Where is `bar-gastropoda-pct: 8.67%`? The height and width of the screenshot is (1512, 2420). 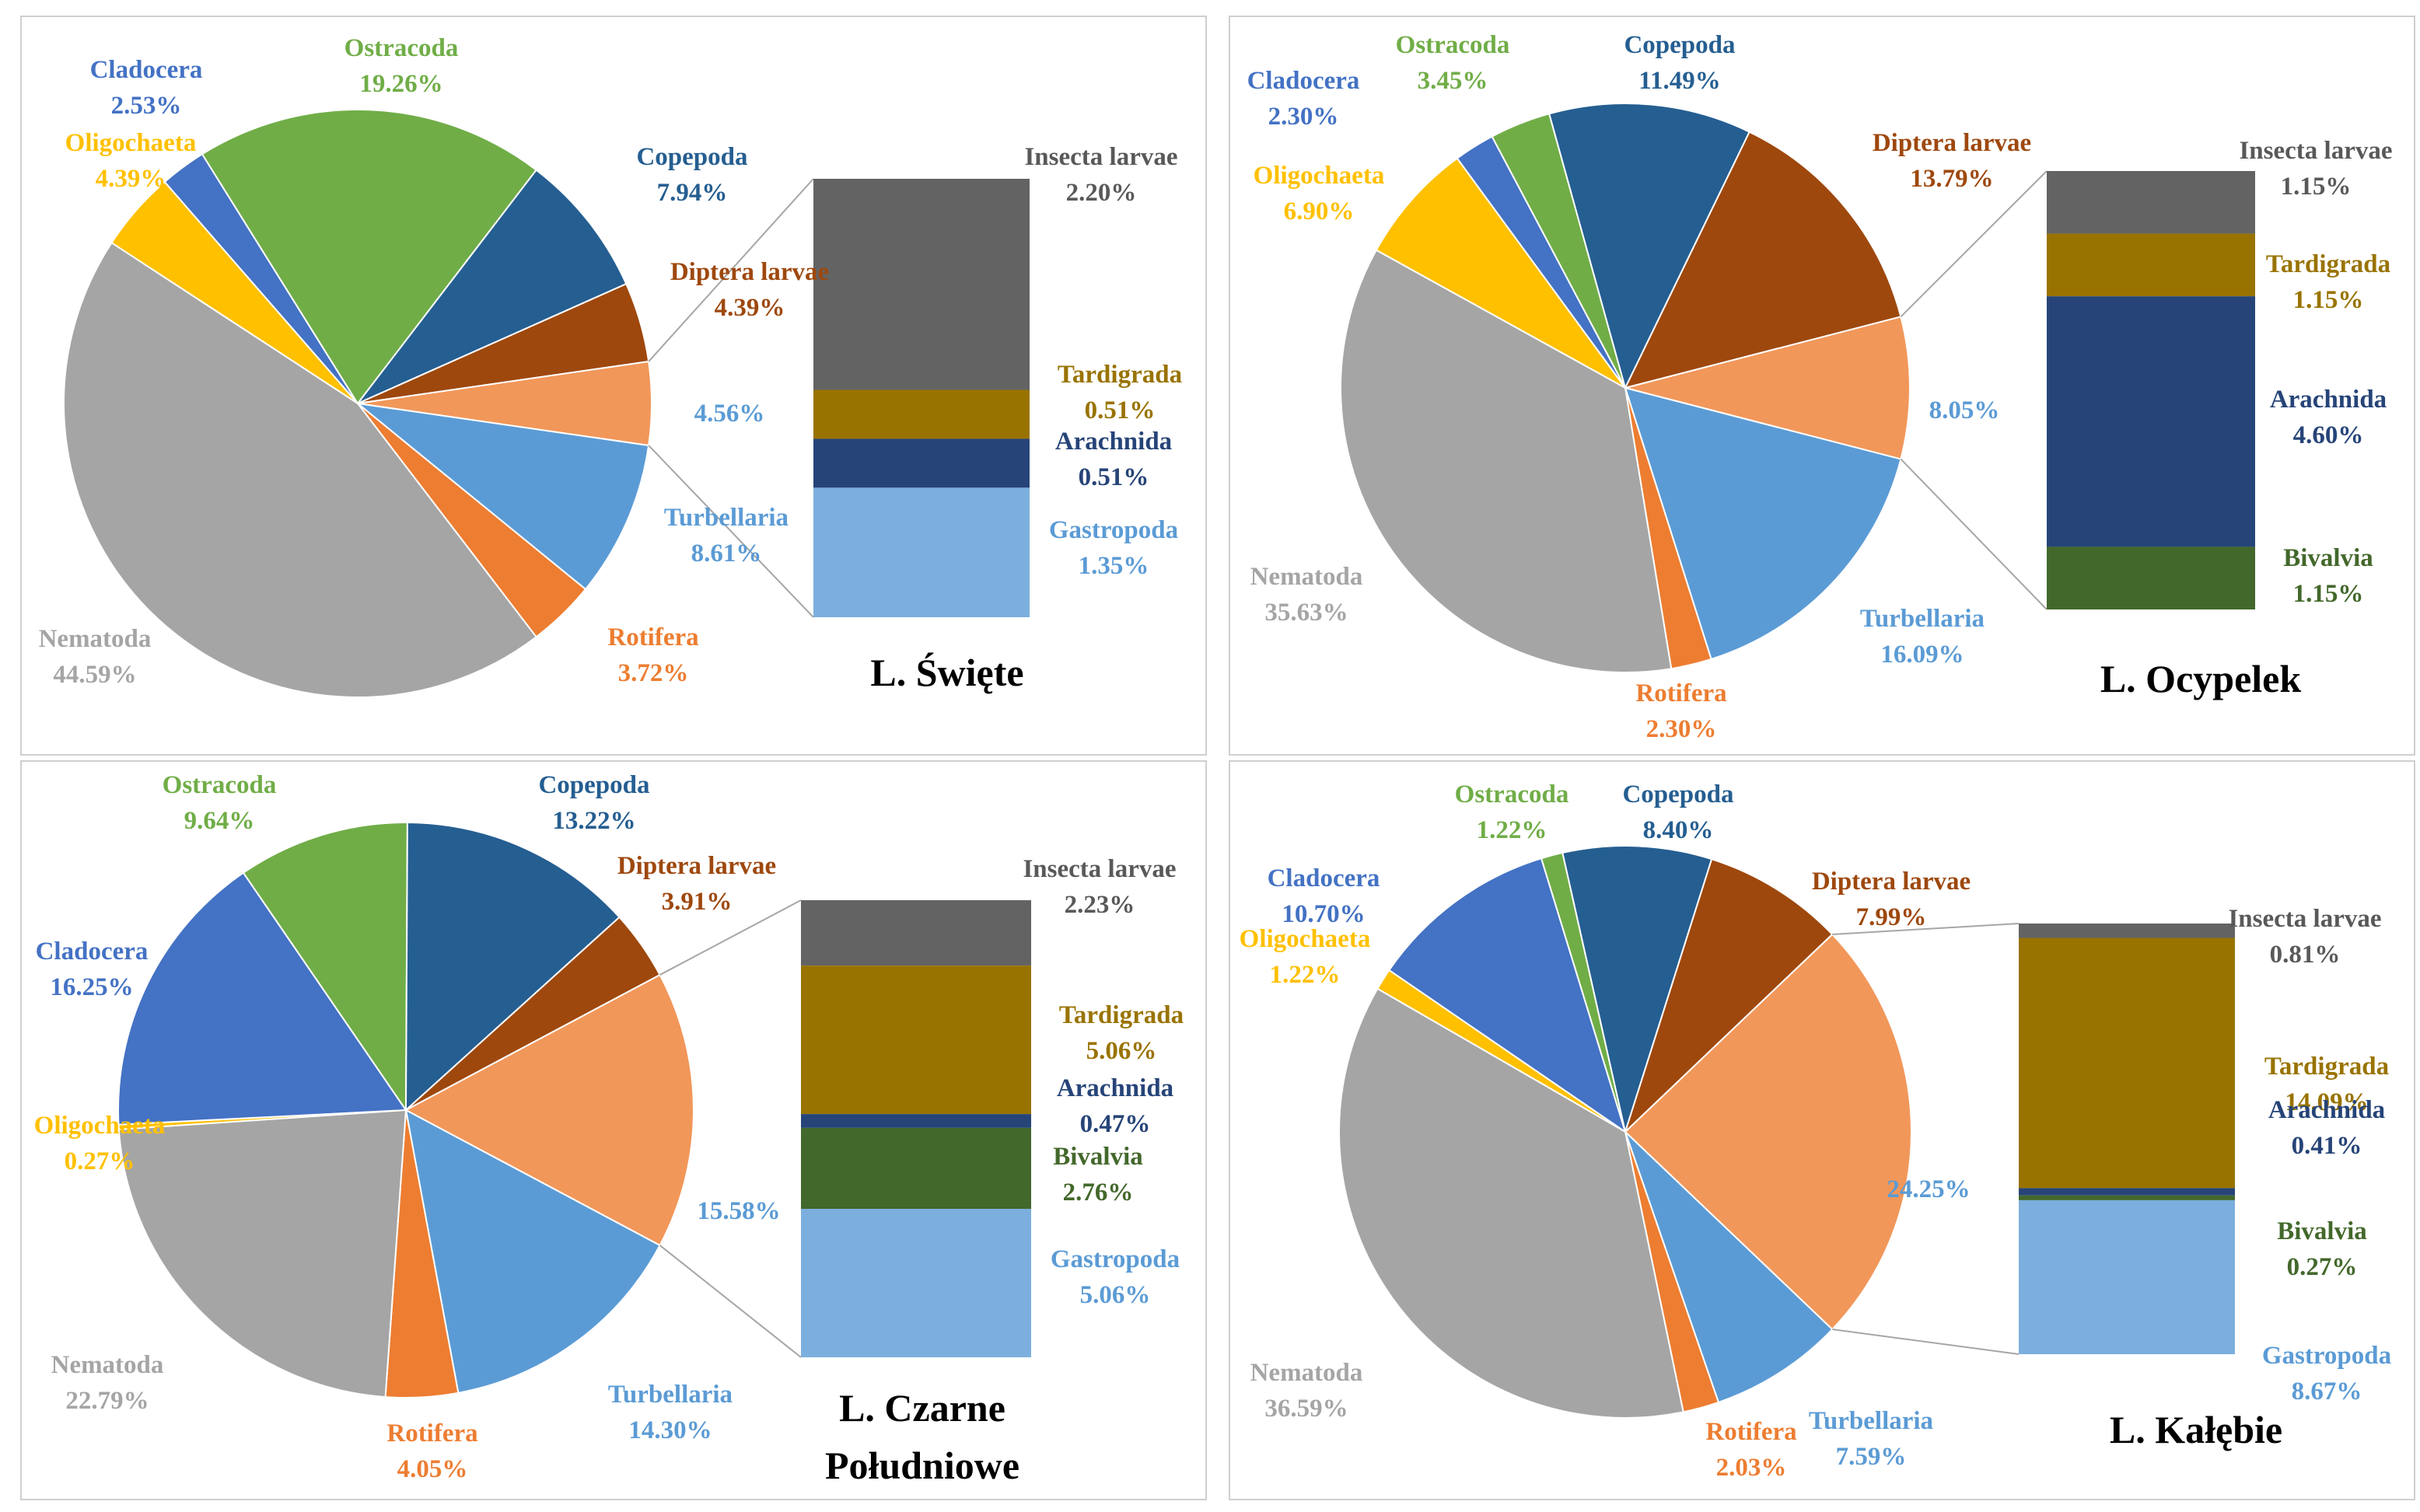 bar-gastropoda-pct: 8.67% is located at coordinates (2327, 1391).